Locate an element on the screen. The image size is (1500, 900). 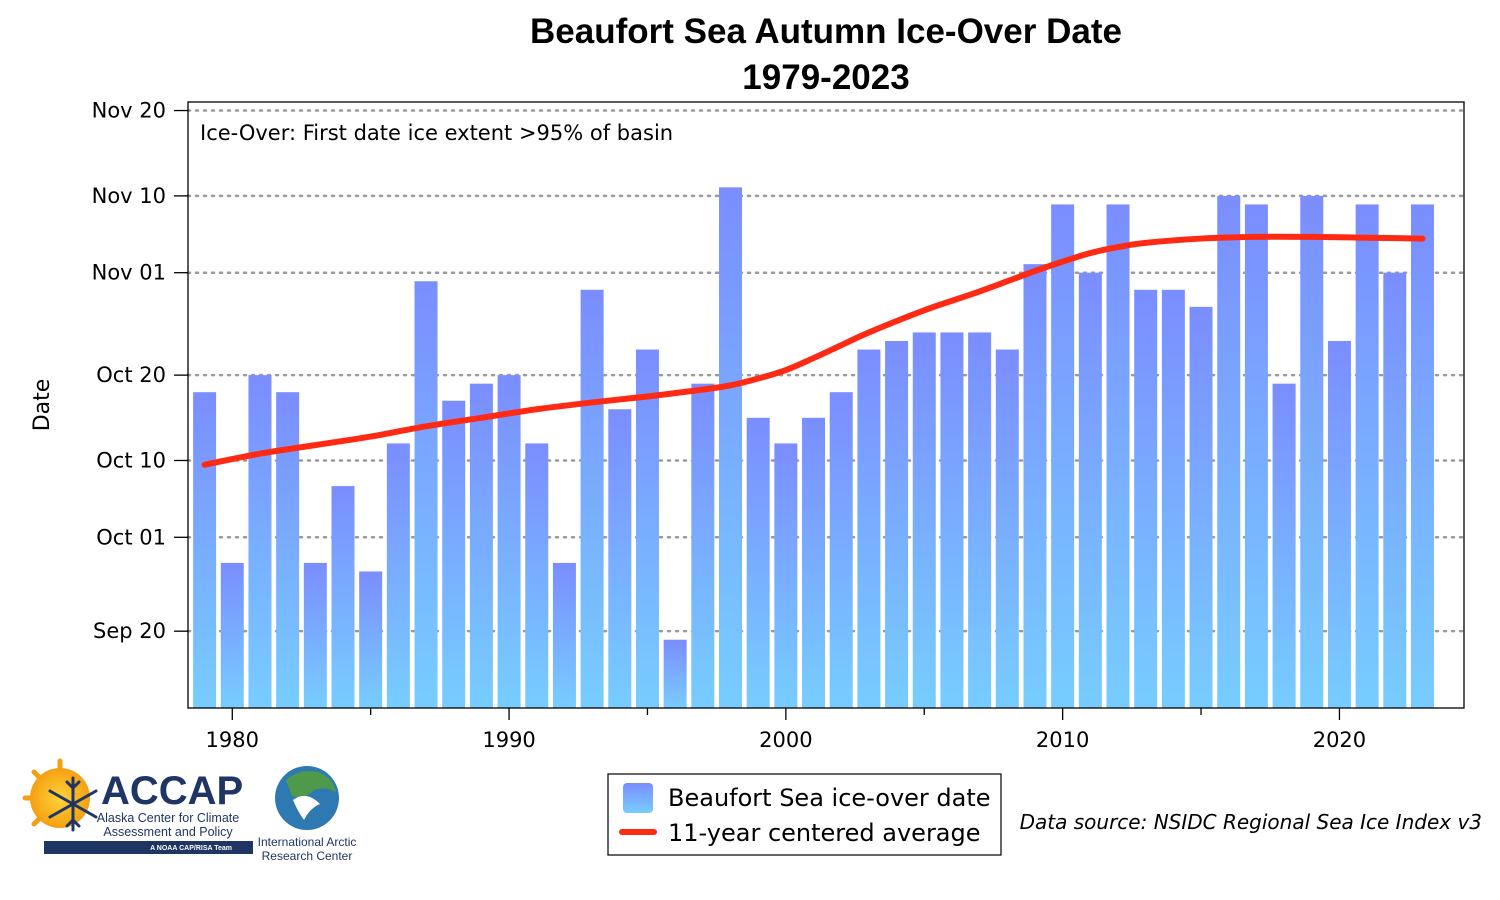
bar-2018 is located at coordinates (1284, 545).